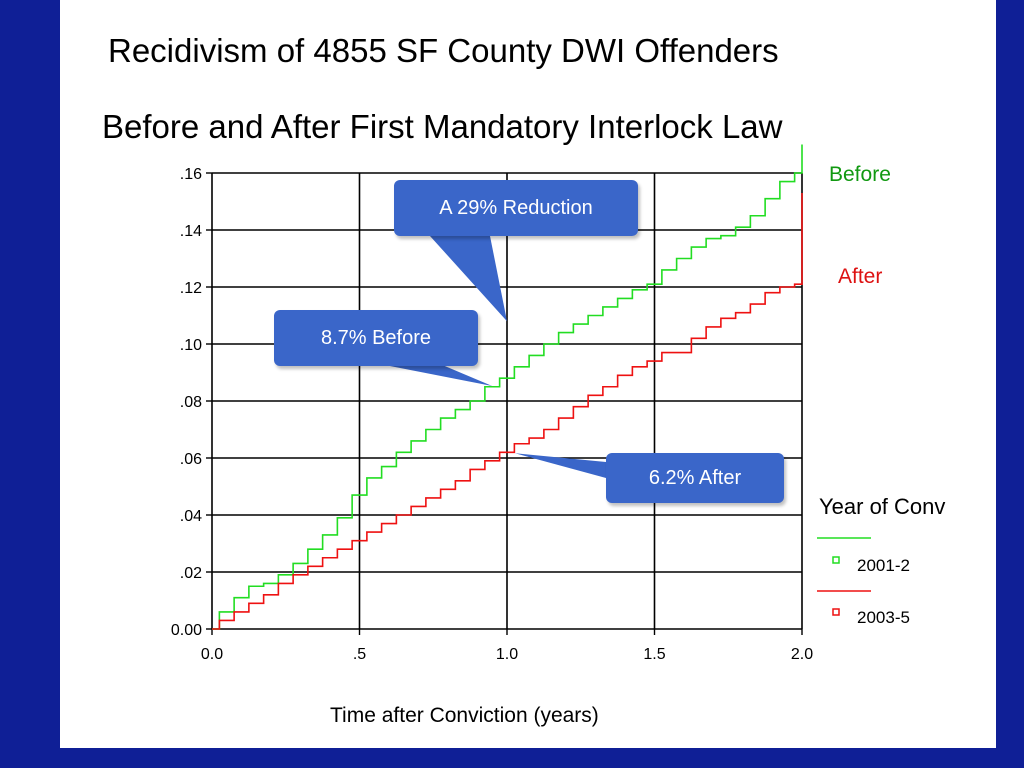  Describe the element at coordinates (468, 279) in the screenshot. I see `callout-reduction-pointer` at that location.